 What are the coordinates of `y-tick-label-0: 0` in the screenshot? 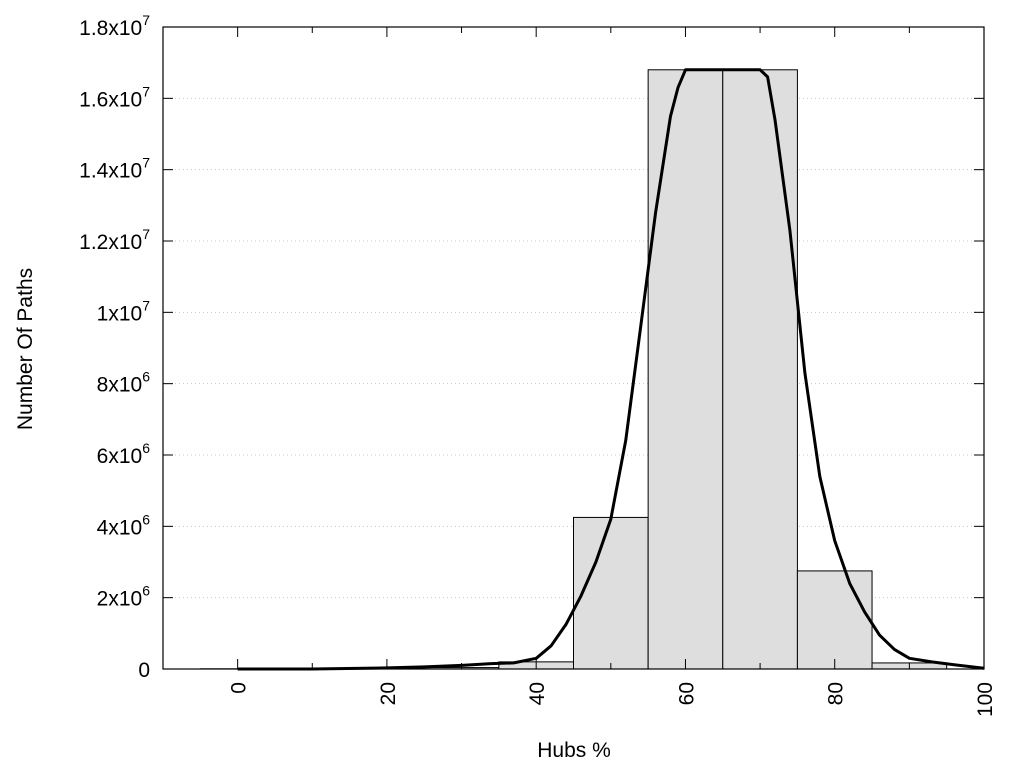 It's located at (144, 670).